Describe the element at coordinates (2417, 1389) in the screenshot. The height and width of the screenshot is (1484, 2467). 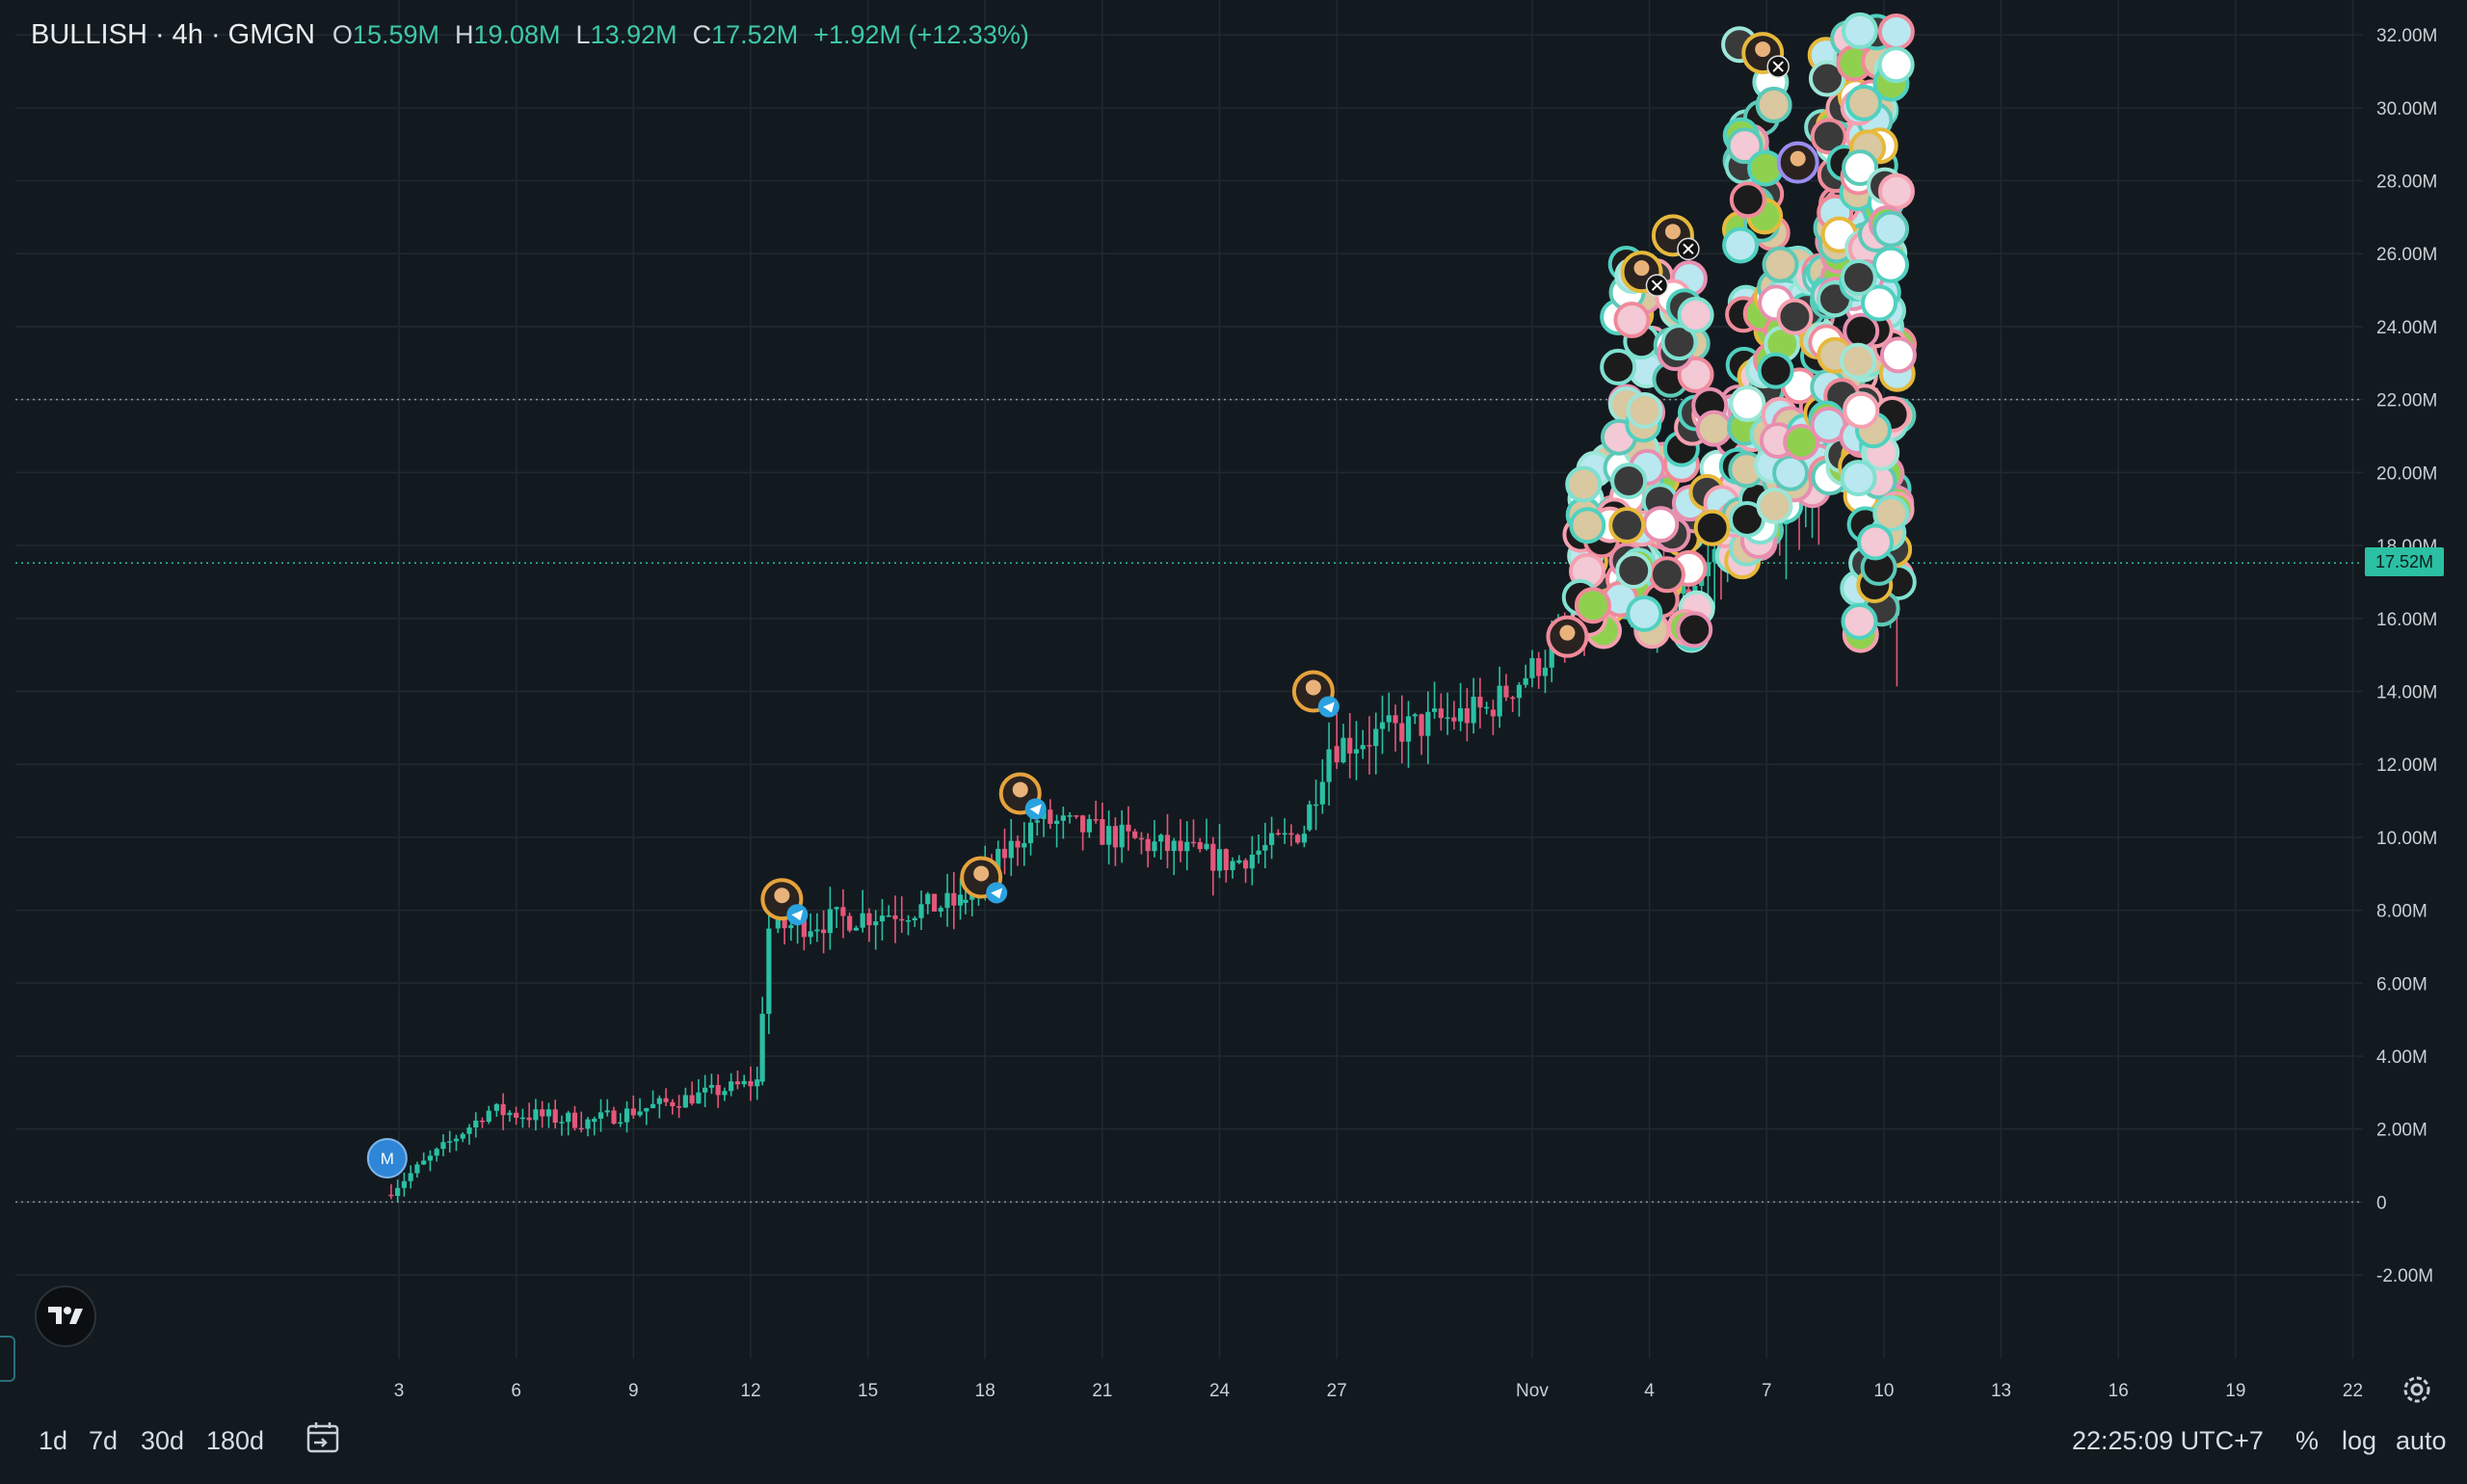
I see `settings-gear-icon` at that location.